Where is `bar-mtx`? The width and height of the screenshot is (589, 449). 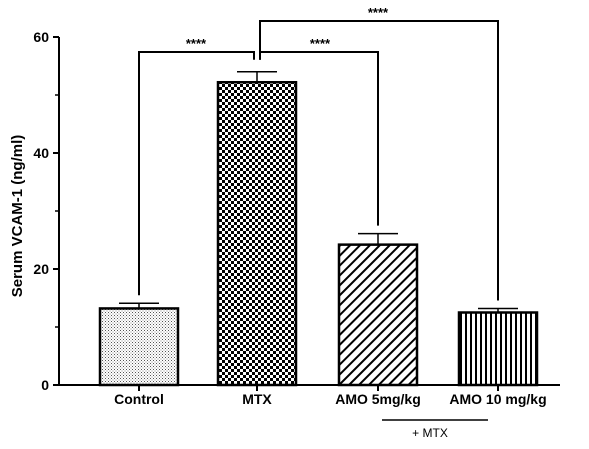 bar-mtx is located at coordinates (257, 233).